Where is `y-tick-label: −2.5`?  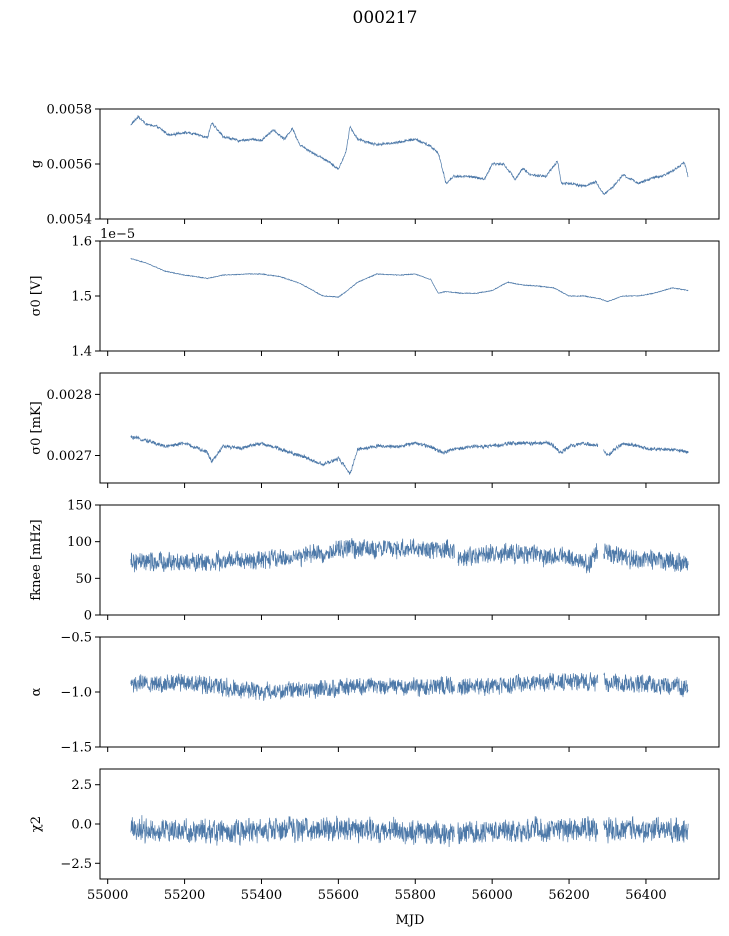 y-tick-label: −2.5 is located at coordinates (76, 864).